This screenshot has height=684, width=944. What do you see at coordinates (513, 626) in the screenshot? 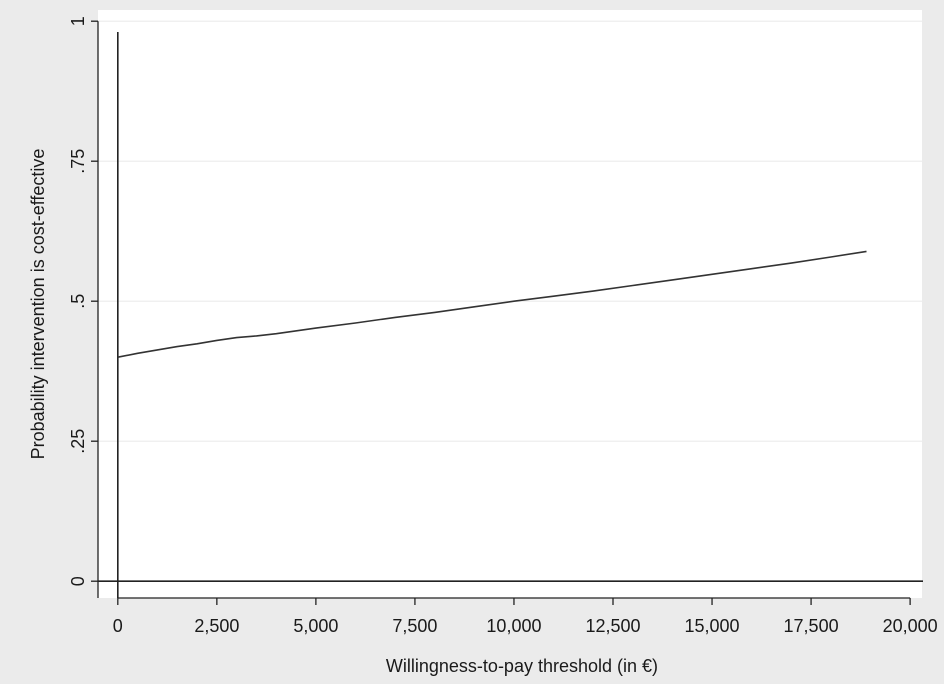
I see `x-tick-label-4: 10,000` at bounding box center [513, 626].